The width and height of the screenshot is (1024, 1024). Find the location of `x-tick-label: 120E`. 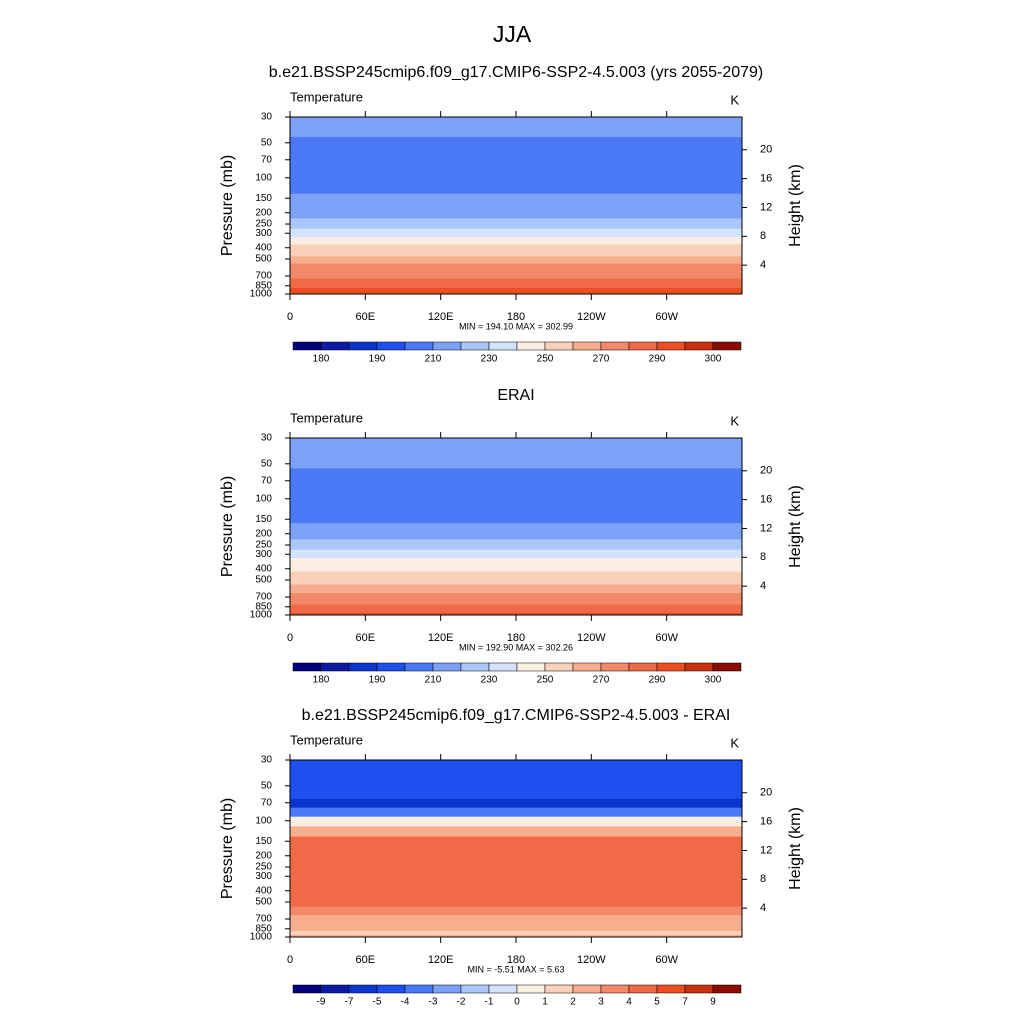

x-tick-label: 120E is located at coordinates (441, 317).